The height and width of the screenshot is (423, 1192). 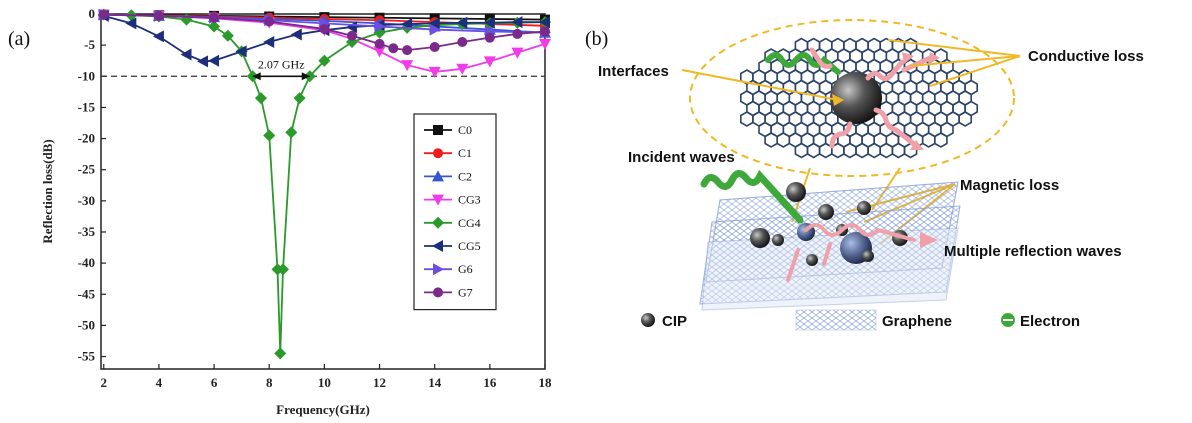 What do you see at coordinates (465, 269) in the screenshot?
I see `legend-g6-label: G6` at bounding box center [465, 269].